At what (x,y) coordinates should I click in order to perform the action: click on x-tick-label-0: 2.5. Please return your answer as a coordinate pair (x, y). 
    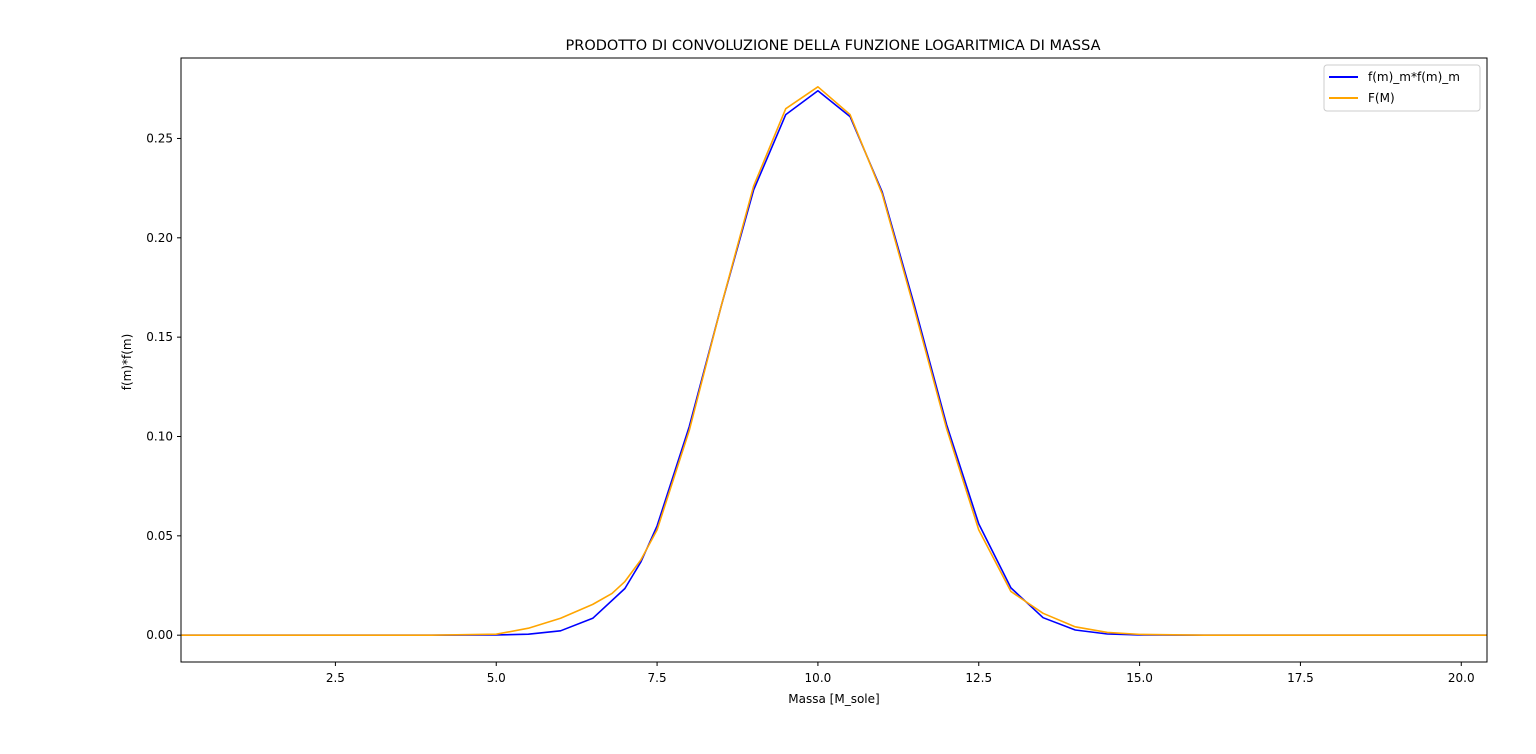
    Looking at the image, I should click on (335, 678).